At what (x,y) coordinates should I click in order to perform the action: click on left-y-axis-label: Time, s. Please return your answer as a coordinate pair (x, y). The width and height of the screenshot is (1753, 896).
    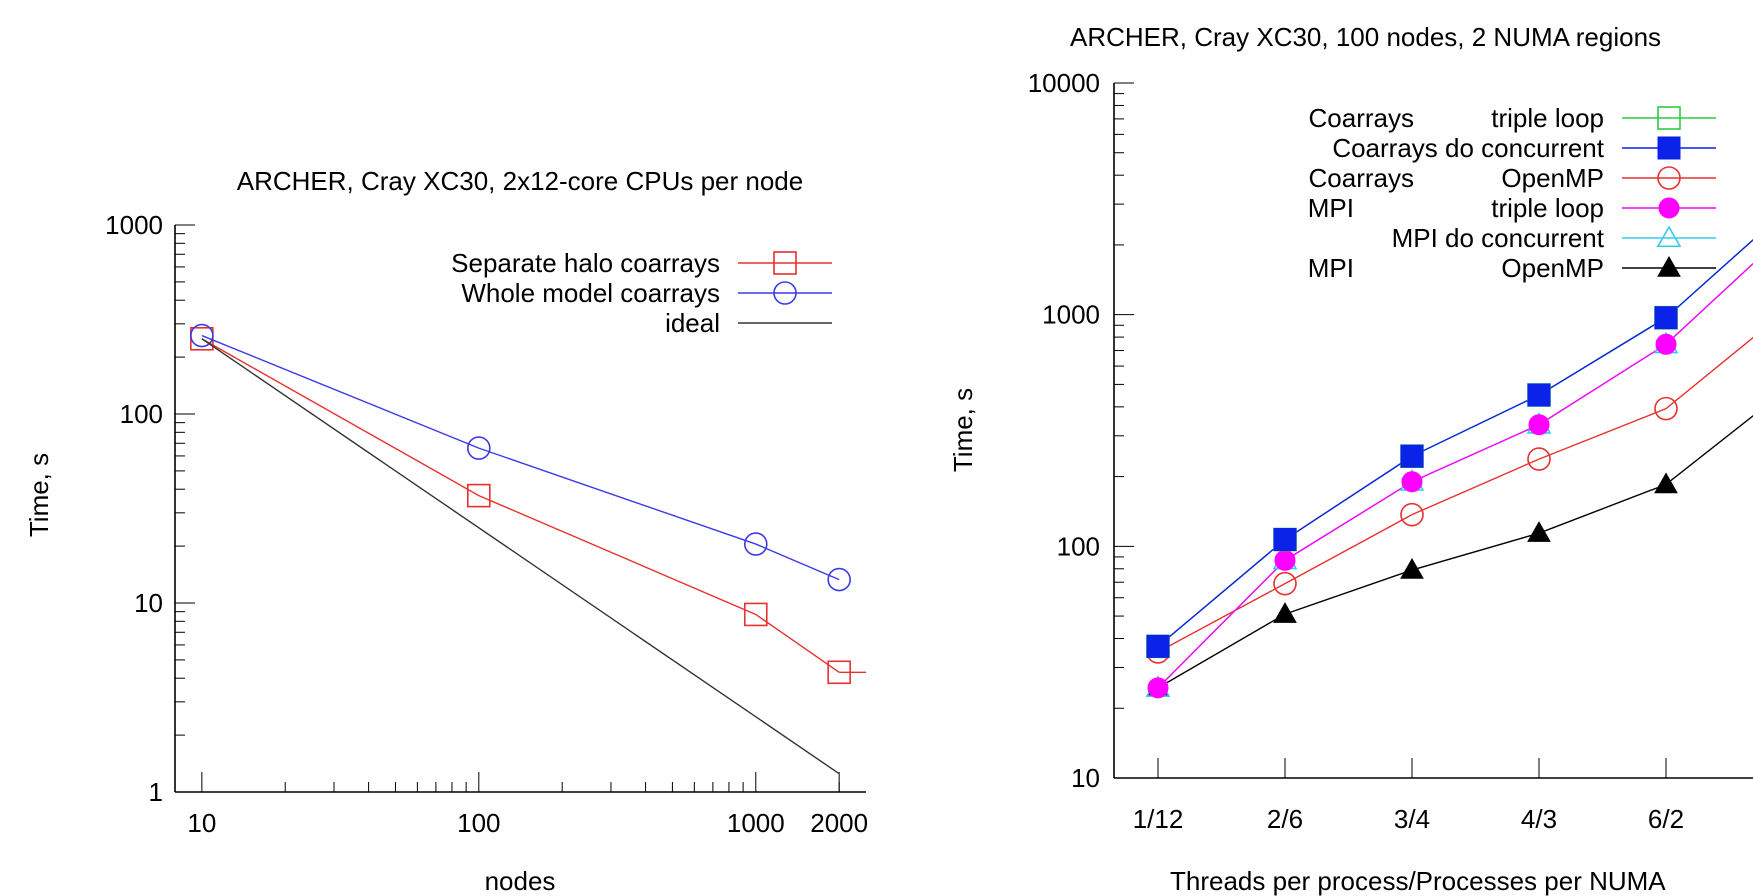
    Looking at the image, I should click on (39, 495).